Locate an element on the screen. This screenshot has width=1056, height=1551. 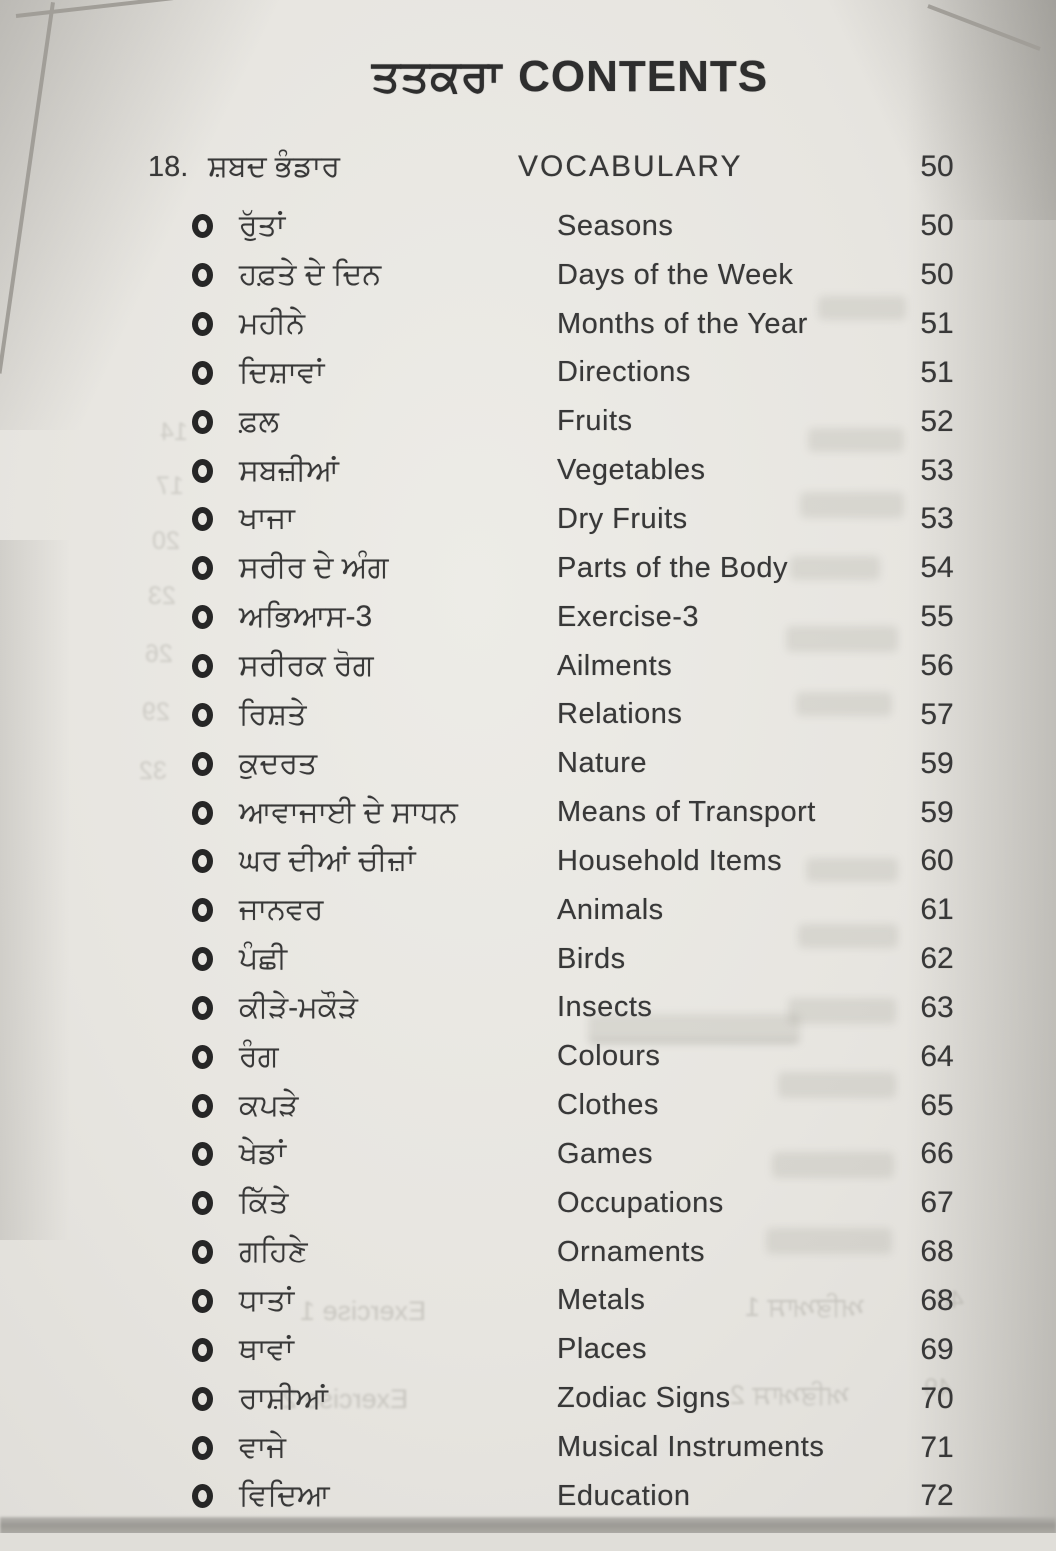
item-punjabi-label: ਕੁਦਰਤ is located at coordinates (278, 763).